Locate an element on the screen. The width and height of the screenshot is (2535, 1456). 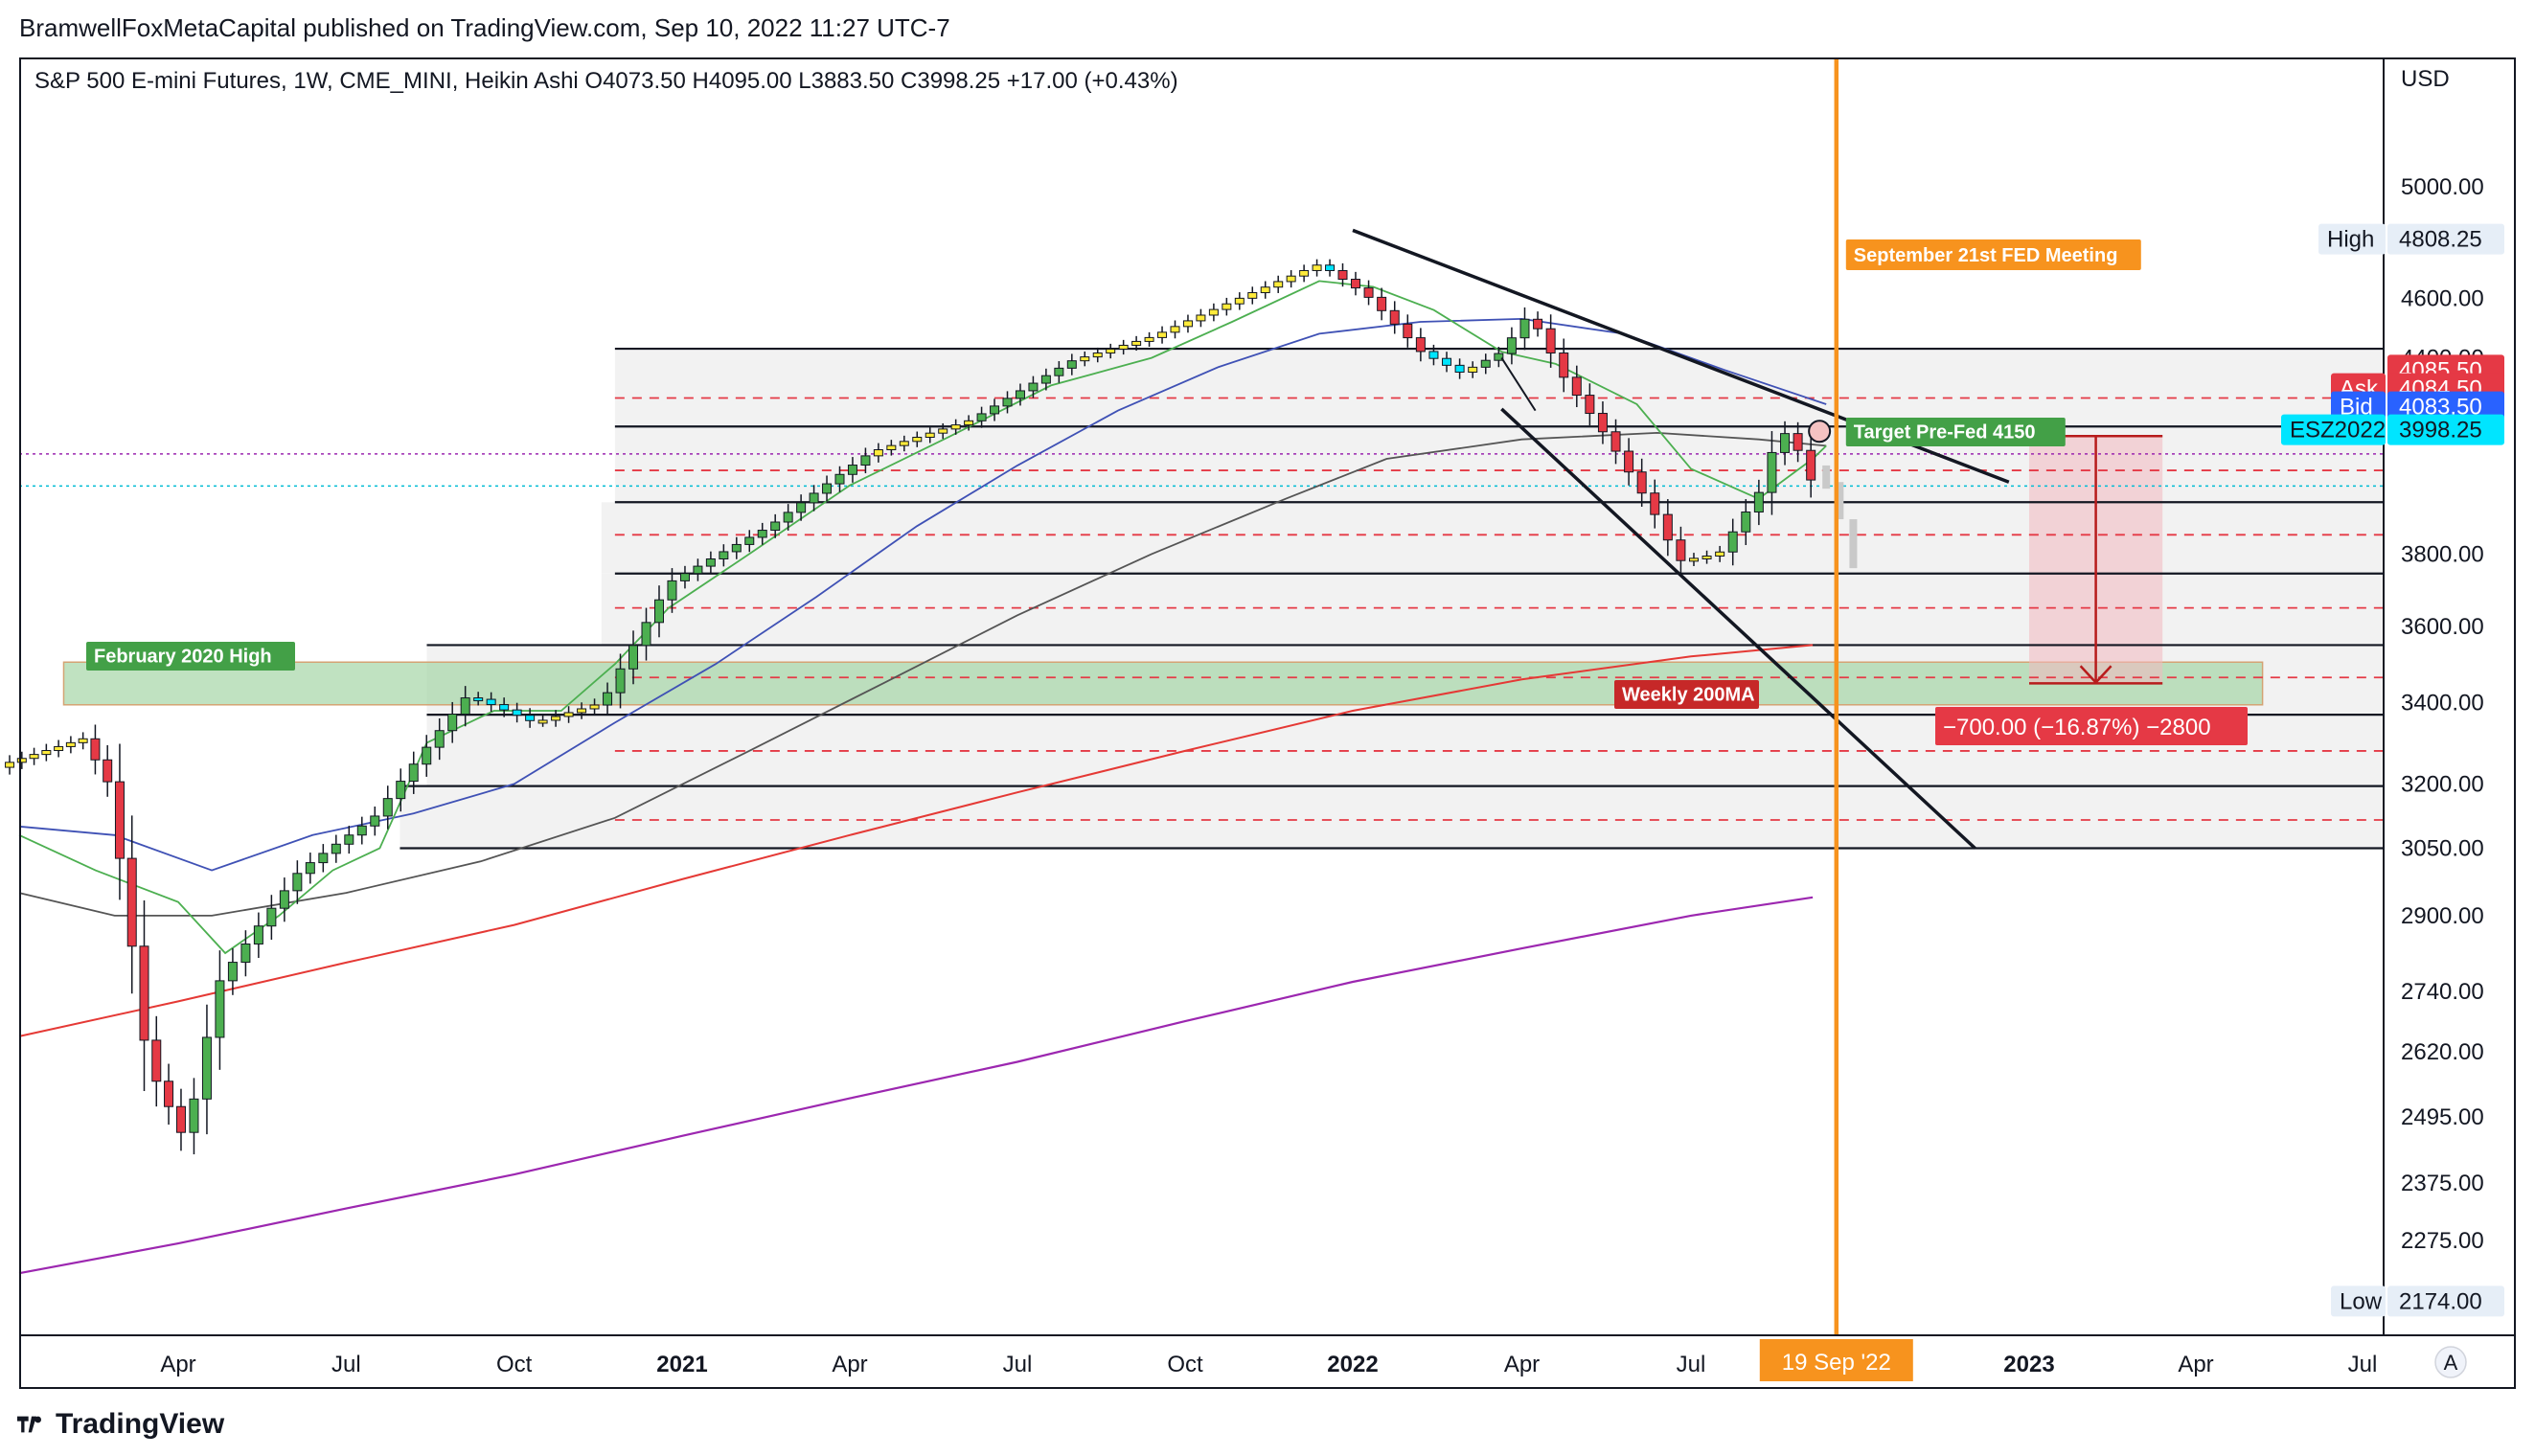
feb-2020-high-label-bg is located at coordinates (190, 656).